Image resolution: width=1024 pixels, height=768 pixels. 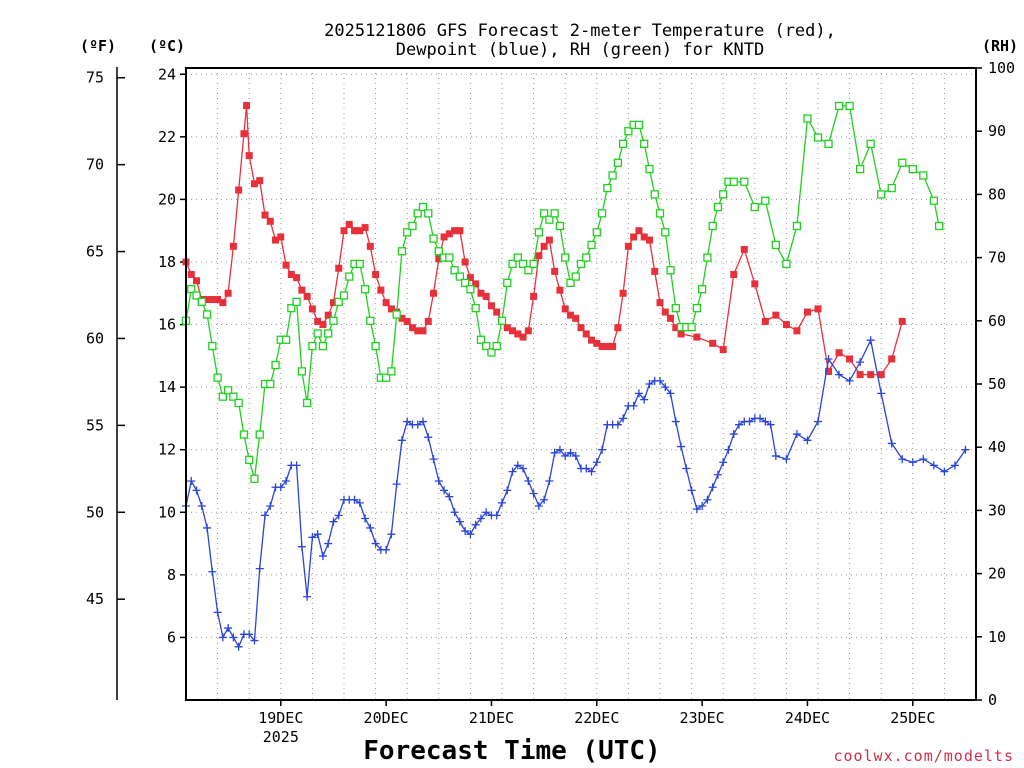 What do you see at coordinates (997, 131) in the screenshot?
I see `rh-tick-label: 90` at bounding box center [997, 131].